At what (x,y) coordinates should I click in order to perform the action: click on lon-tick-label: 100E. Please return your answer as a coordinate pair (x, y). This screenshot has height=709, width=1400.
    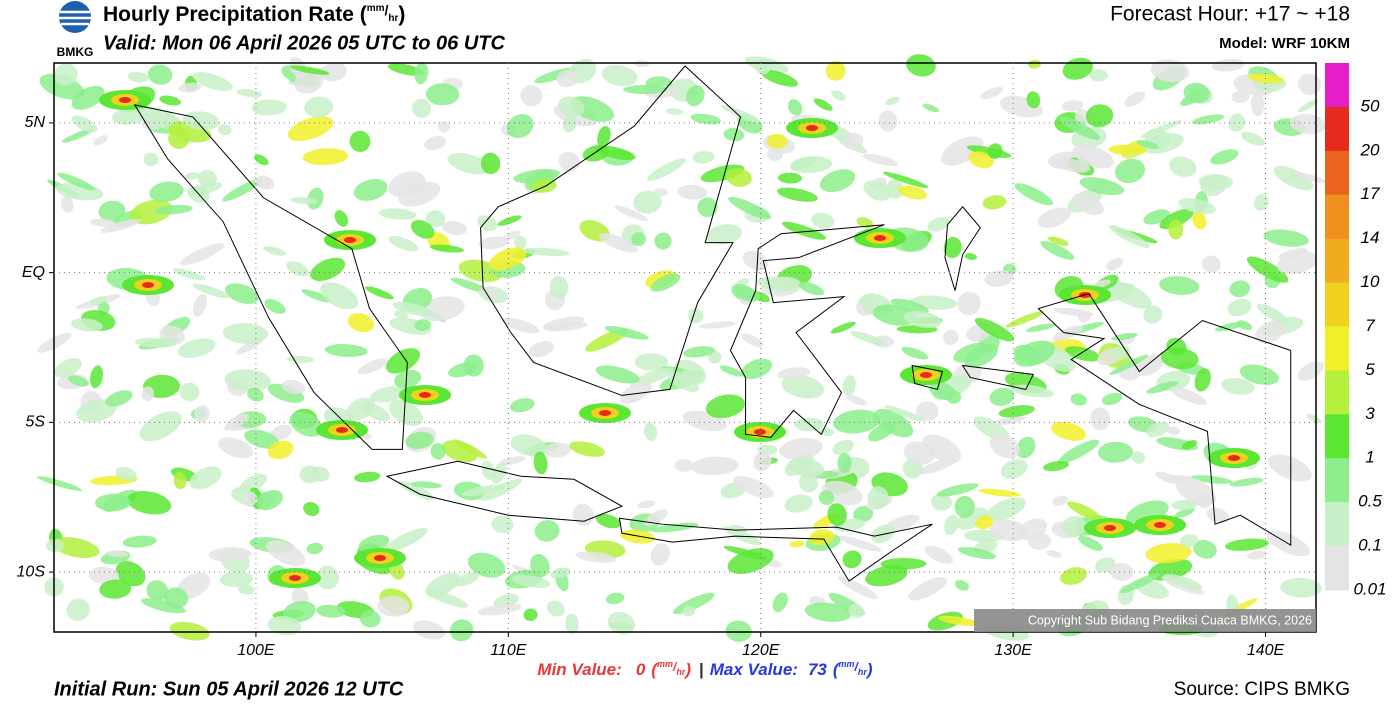
    Looking at the image, I should click on (256, 650).